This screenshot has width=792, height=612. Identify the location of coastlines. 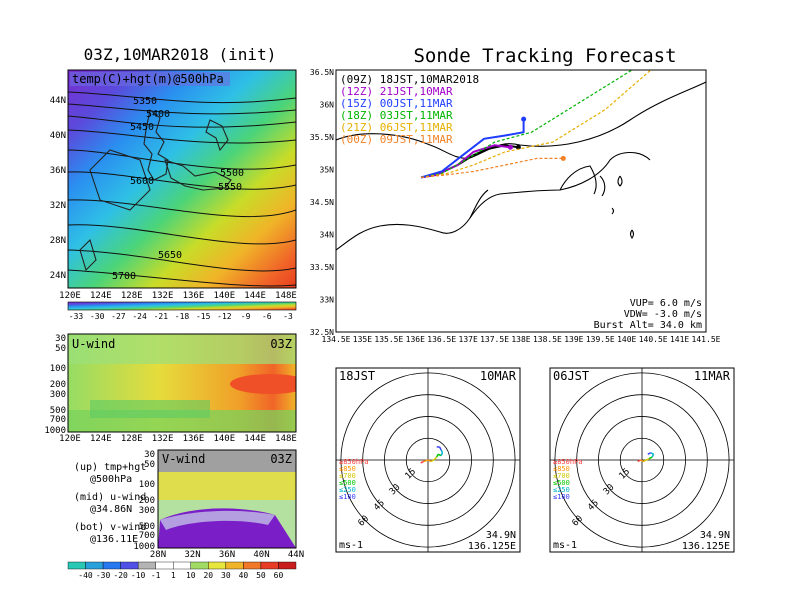
(155, 190).